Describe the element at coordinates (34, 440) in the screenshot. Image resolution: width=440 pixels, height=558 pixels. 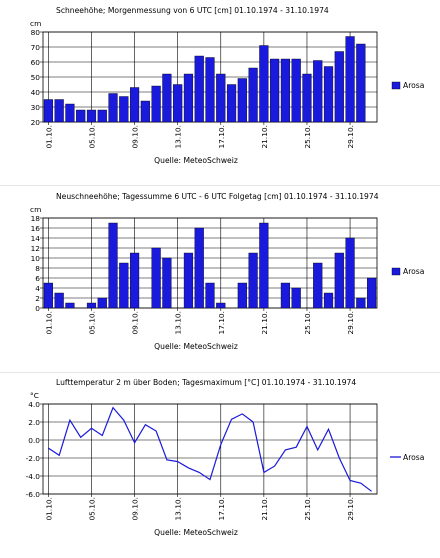
I see `y-tick-label: 0.0` at that location.